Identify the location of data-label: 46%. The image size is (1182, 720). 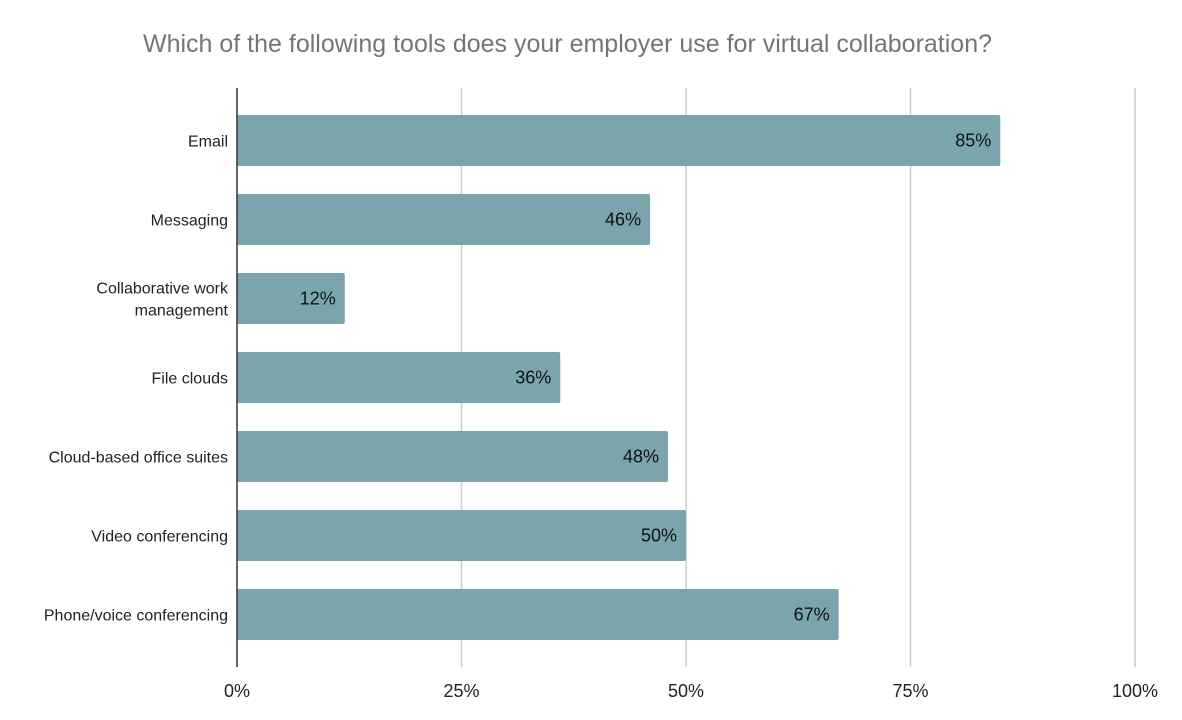
(623, 220).